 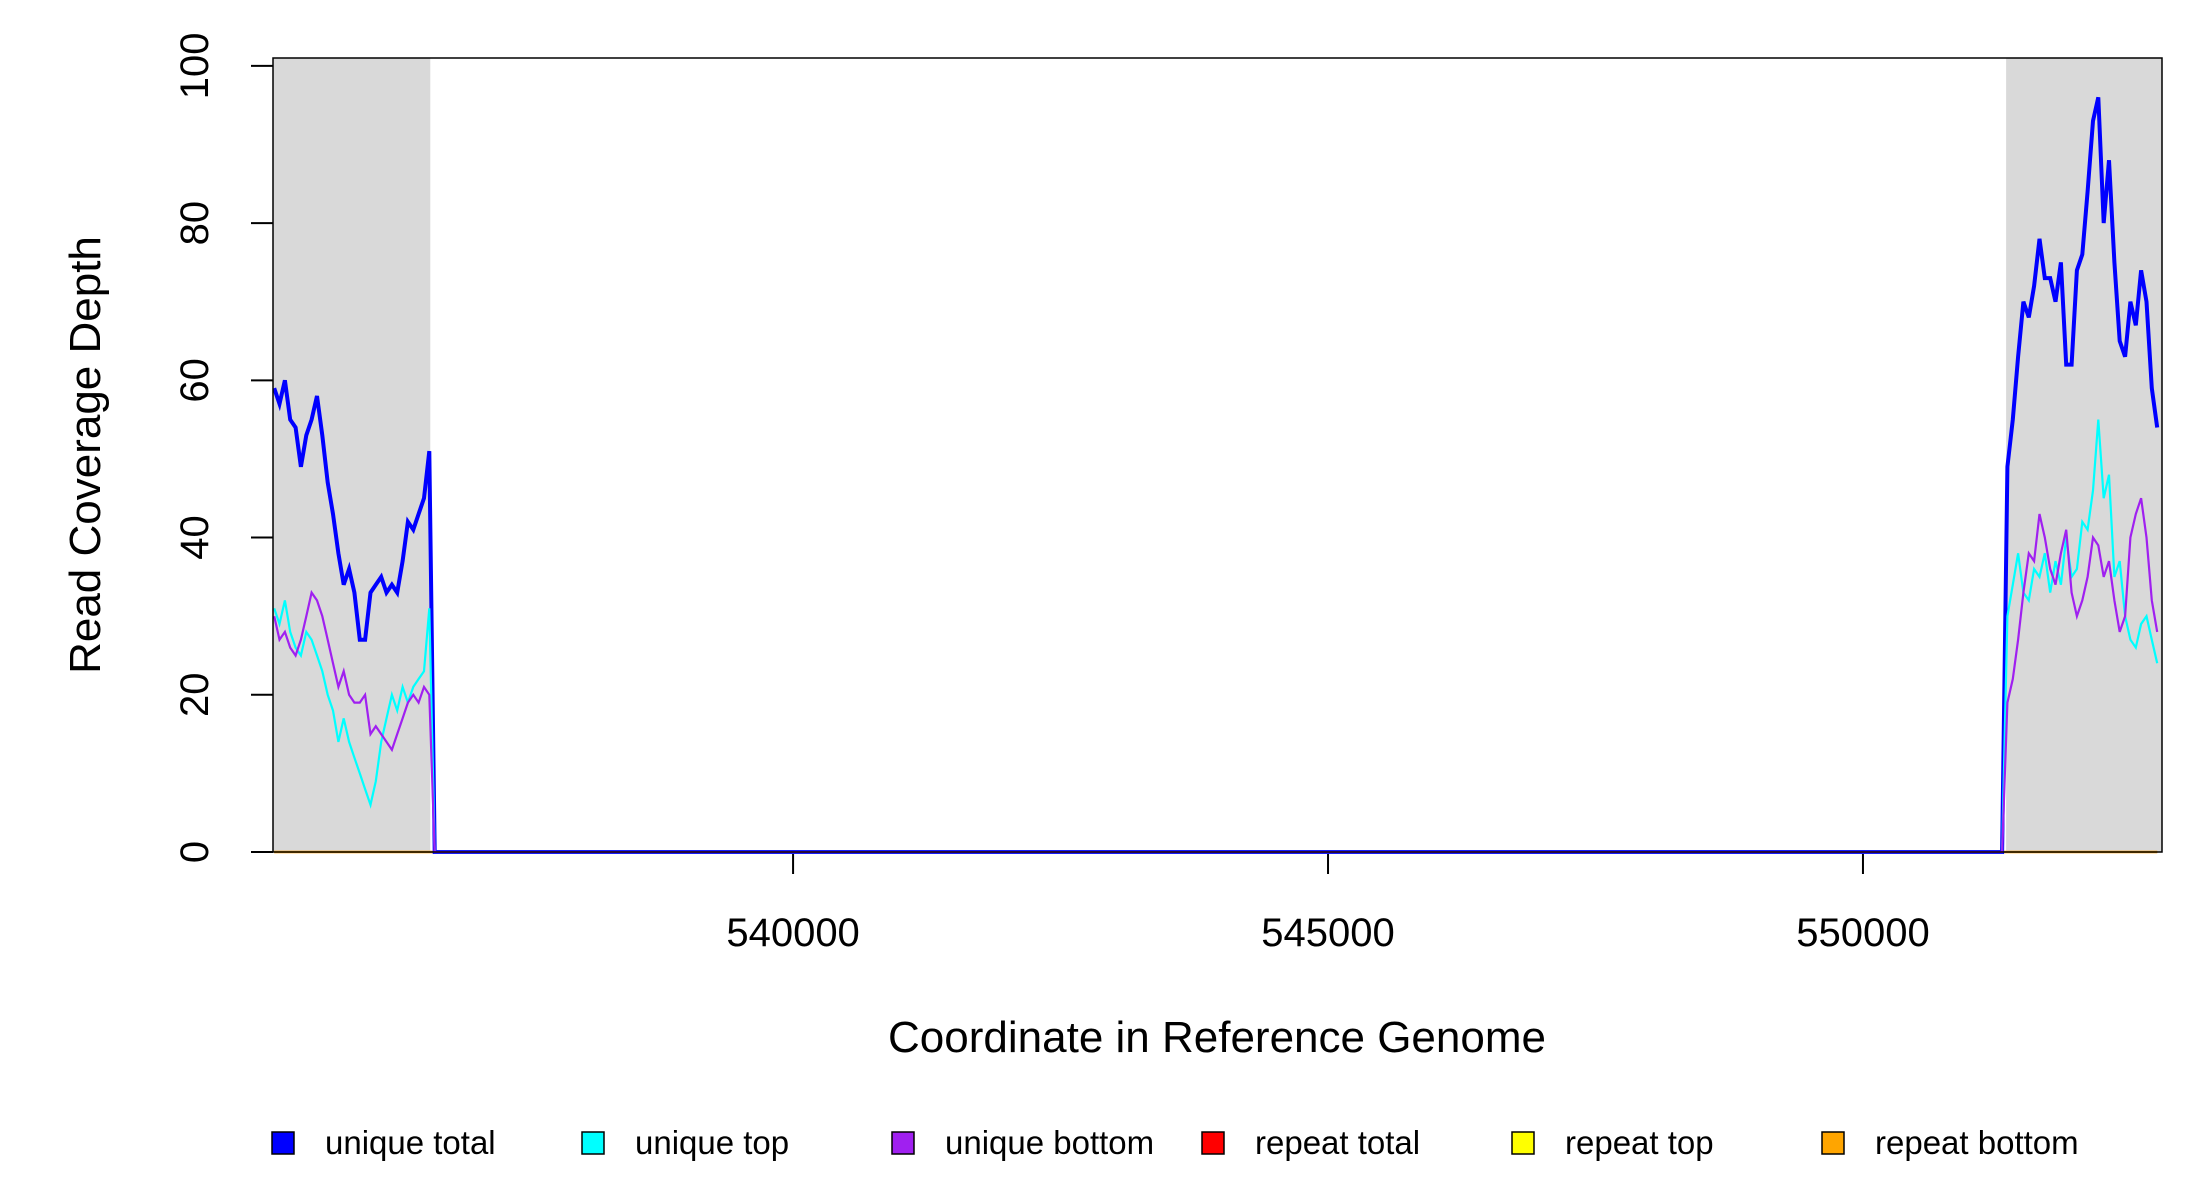 I want to click on x-tick-label: 550000, so click(x=1862, y=933).